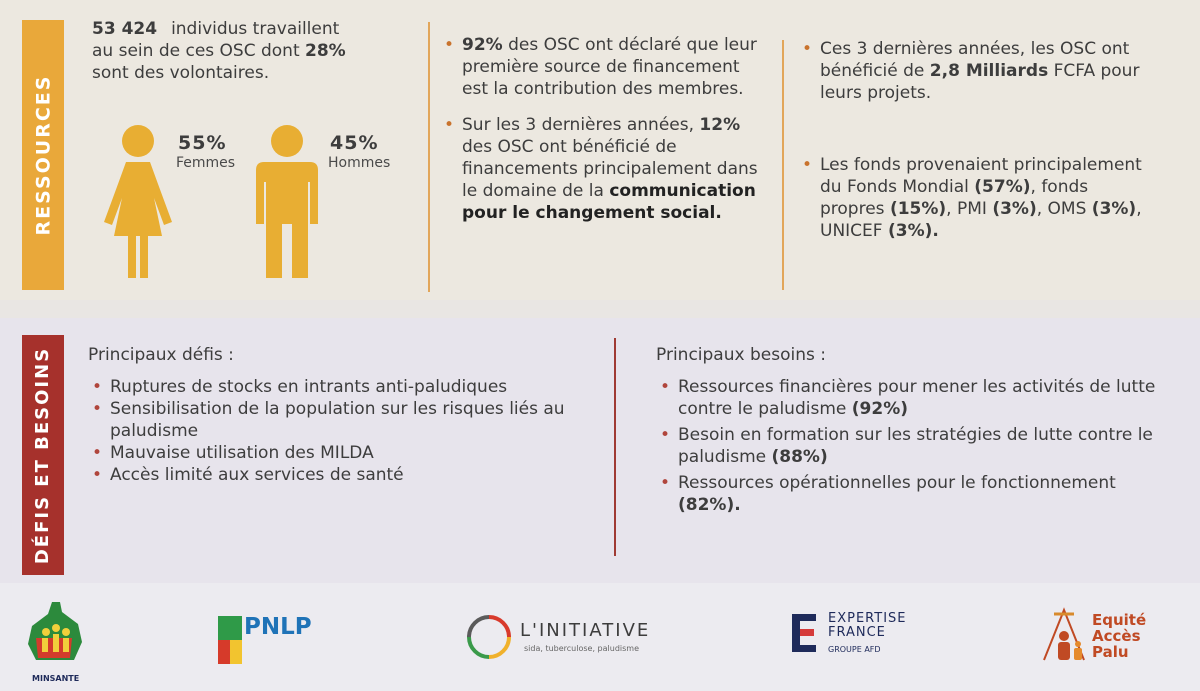 This screenshot has height=691, width=1200. Describe the element at coordinates (489, 637) in the screenshot. I see `initiative-logo-icon` at that location.